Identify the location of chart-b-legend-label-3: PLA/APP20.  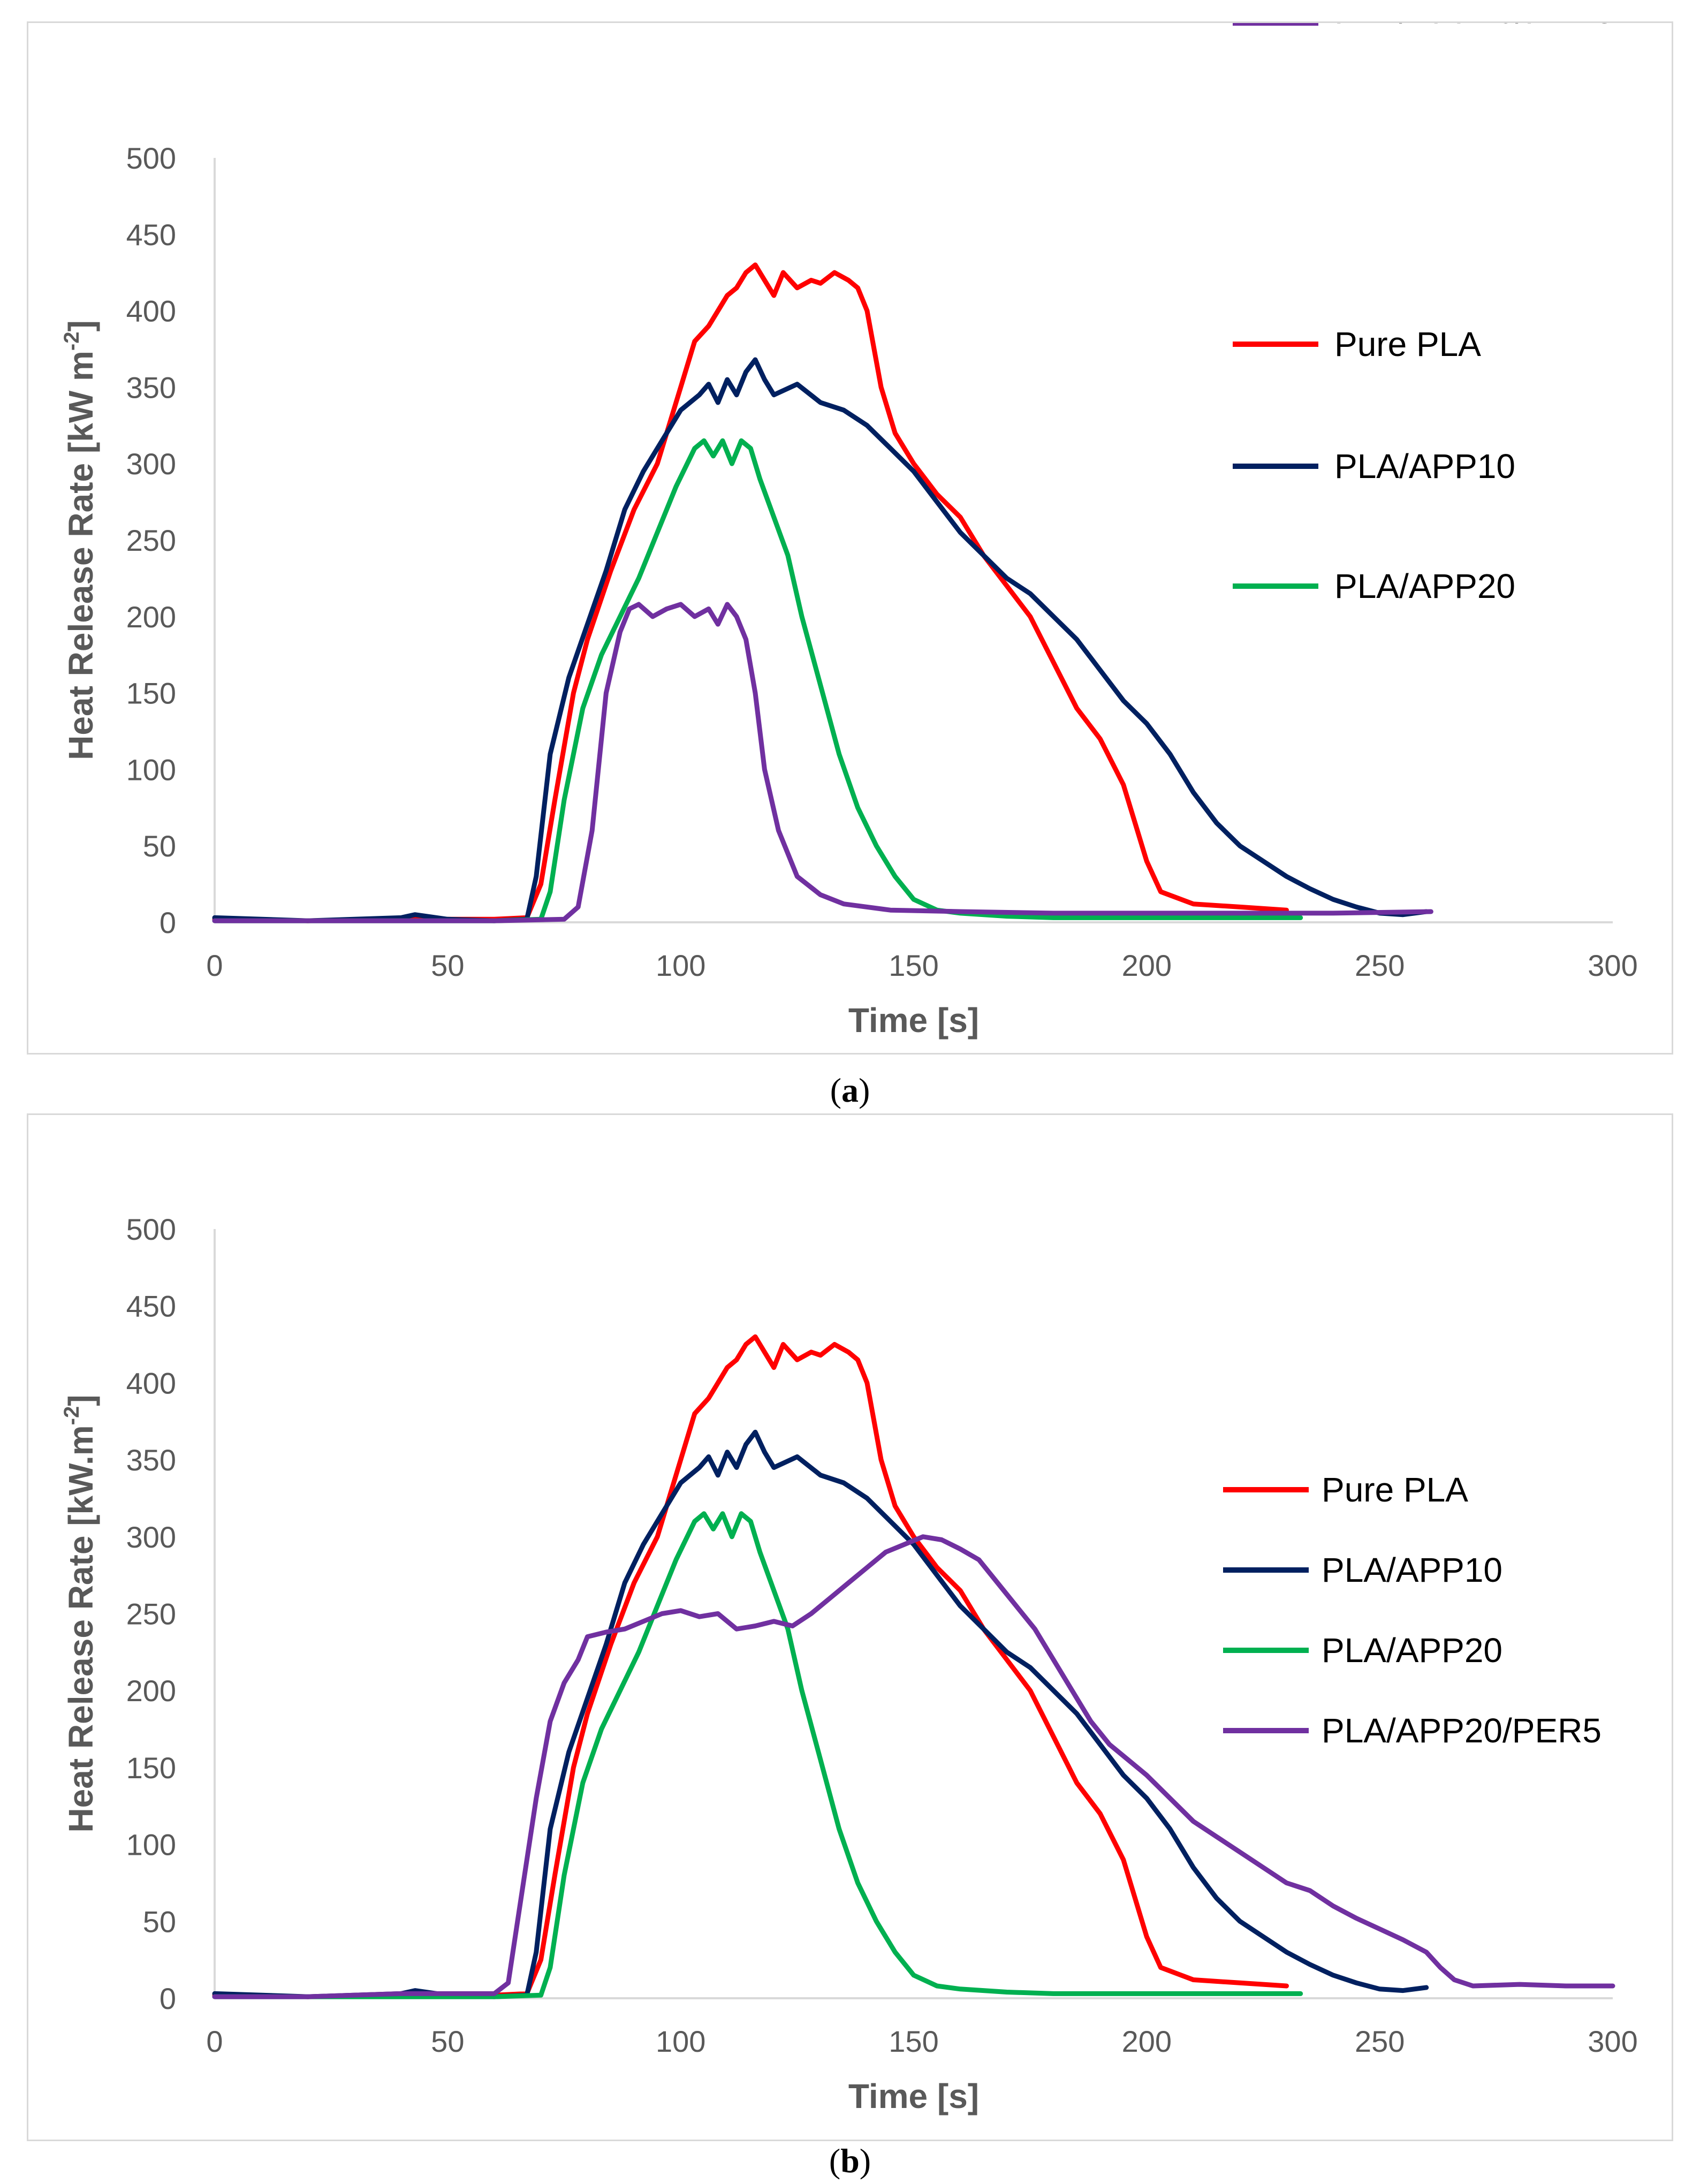
(1412, 1650).